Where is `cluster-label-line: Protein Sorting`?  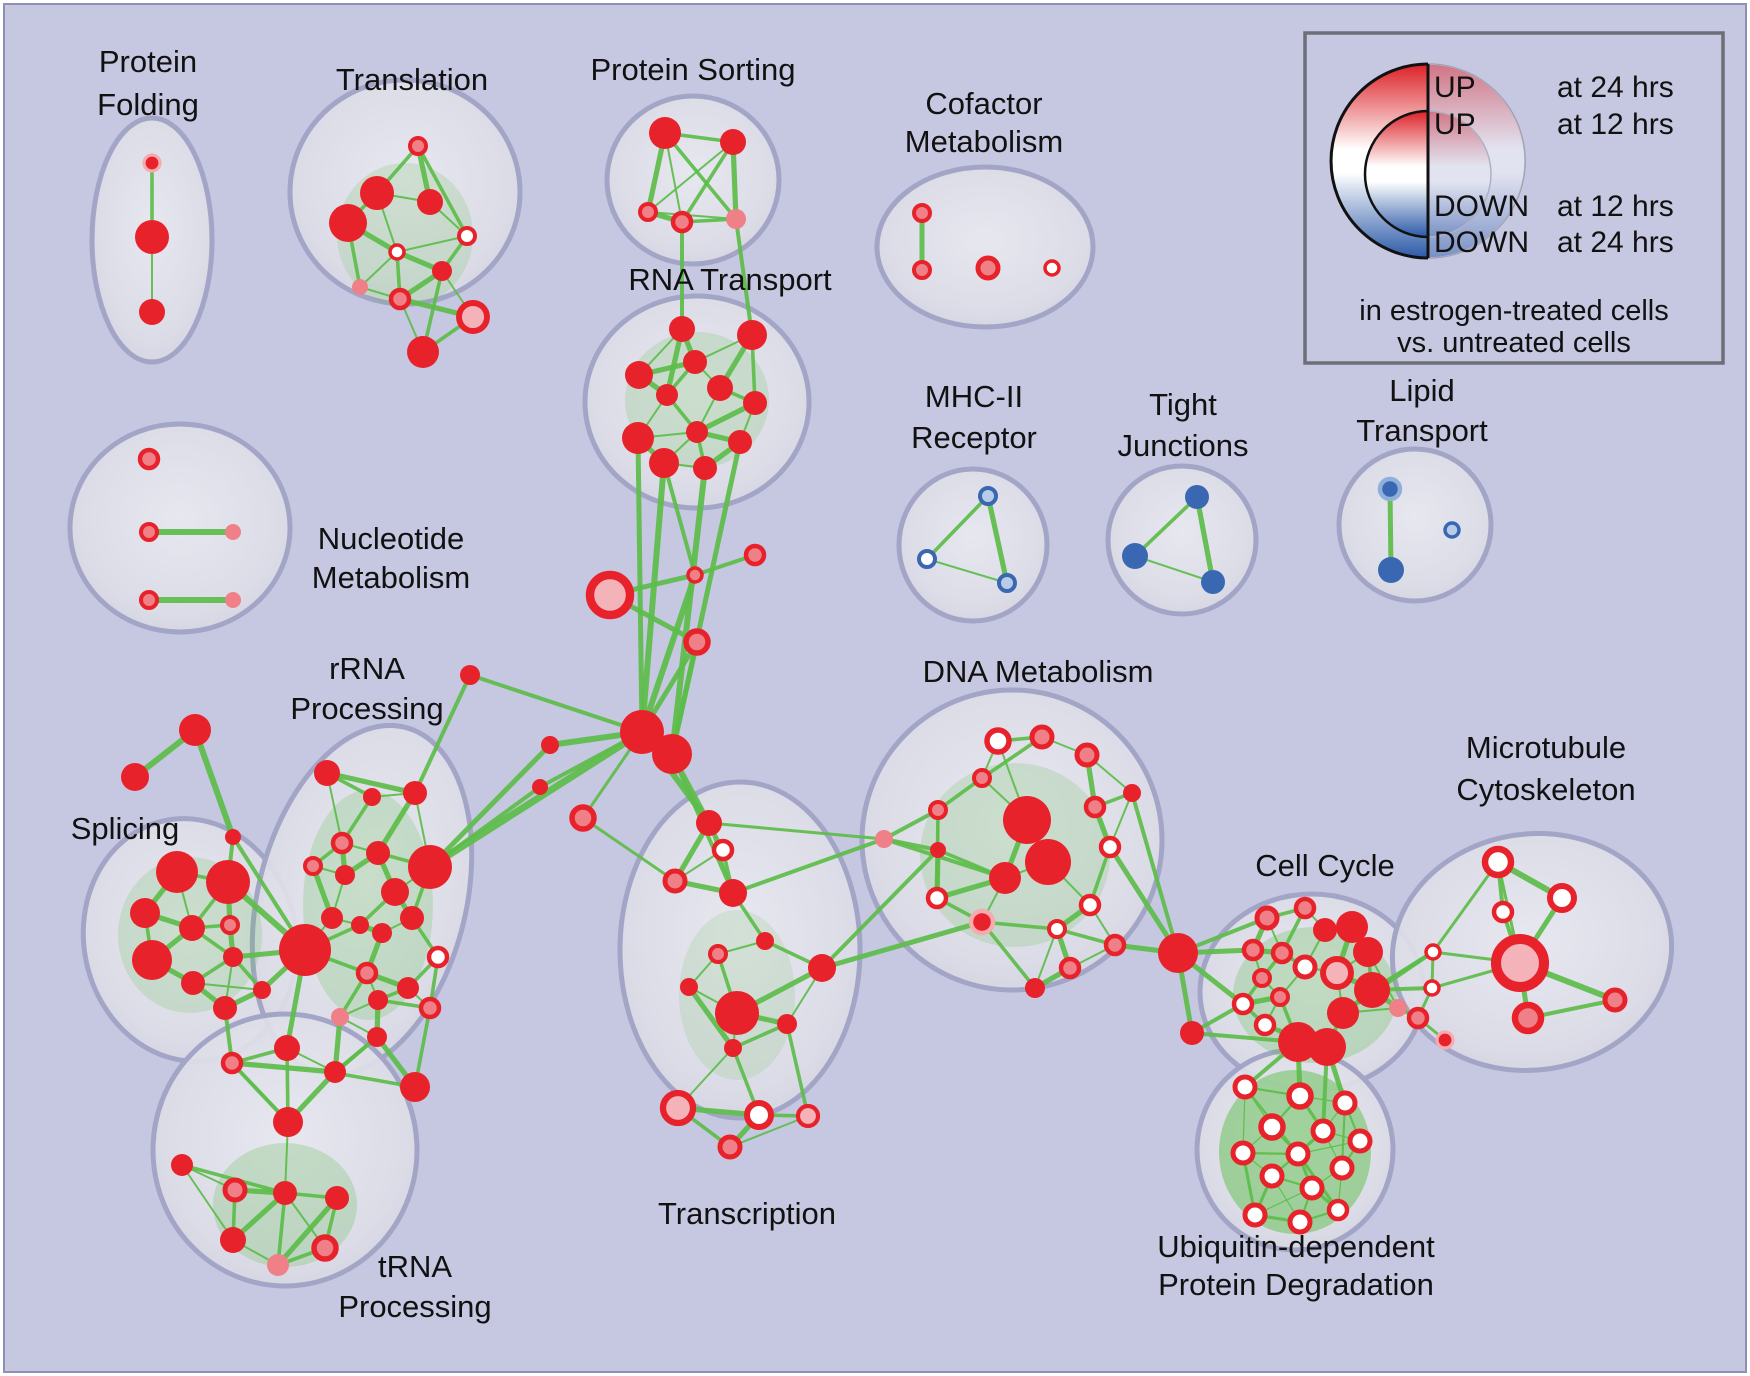
cluster-label-line: Protein Sorting is located at coordinates (692, 69).